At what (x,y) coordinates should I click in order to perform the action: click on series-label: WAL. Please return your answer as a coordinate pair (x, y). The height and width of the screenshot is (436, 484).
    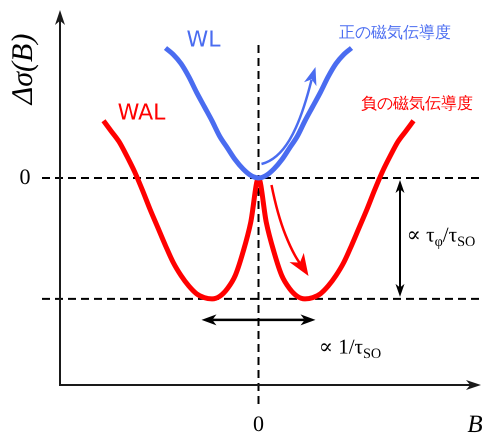
    Looking at the image, I should click on (142, 113).